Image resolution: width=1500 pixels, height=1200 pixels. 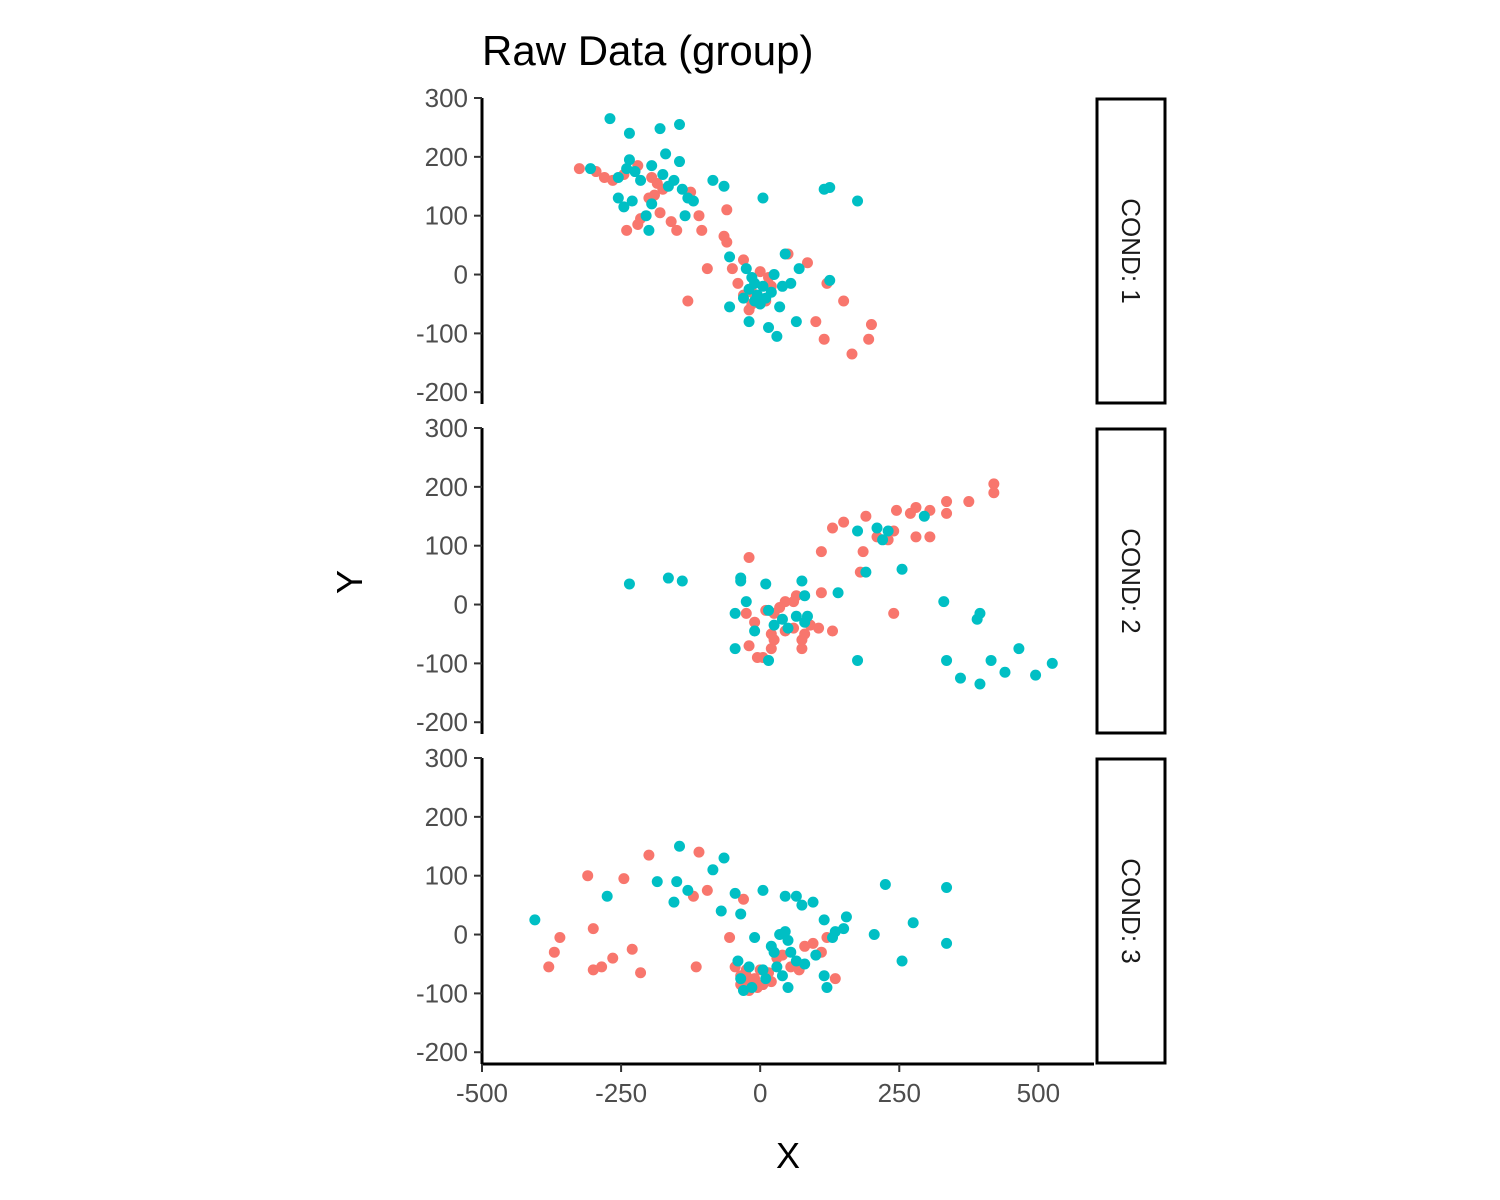 What do you see at coordinates (461, 935) in the screenshot?
I see `y-tick-label: 0` at bounding box center [461, 935].